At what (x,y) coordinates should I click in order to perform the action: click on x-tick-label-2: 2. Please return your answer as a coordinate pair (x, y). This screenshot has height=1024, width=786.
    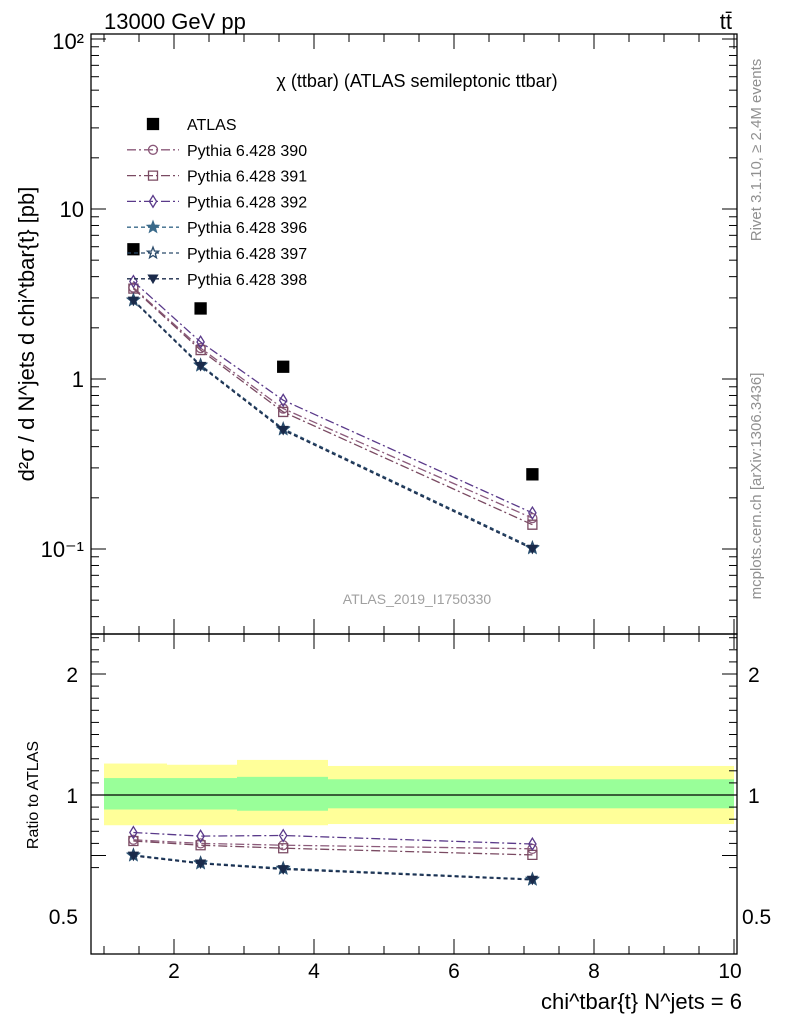
    Looking at the image, I should click on (174, 971).